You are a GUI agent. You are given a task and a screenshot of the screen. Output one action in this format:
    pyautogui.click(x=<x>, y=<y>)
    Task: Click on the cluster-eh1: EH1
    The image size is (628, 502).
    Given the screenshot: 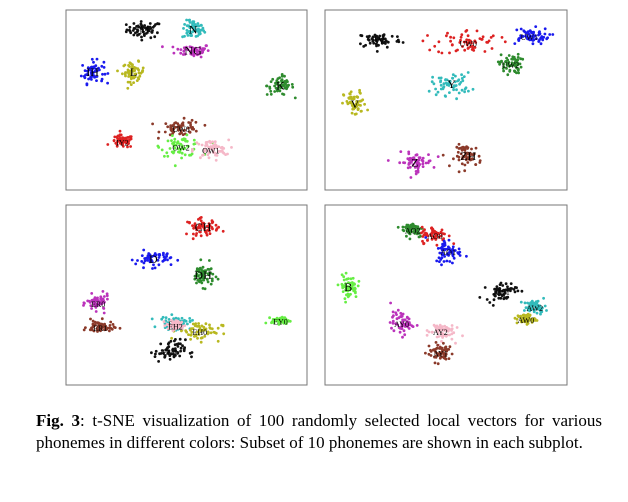 What is the action you would take?
    pyautogui.click(x=172, y=350)
    